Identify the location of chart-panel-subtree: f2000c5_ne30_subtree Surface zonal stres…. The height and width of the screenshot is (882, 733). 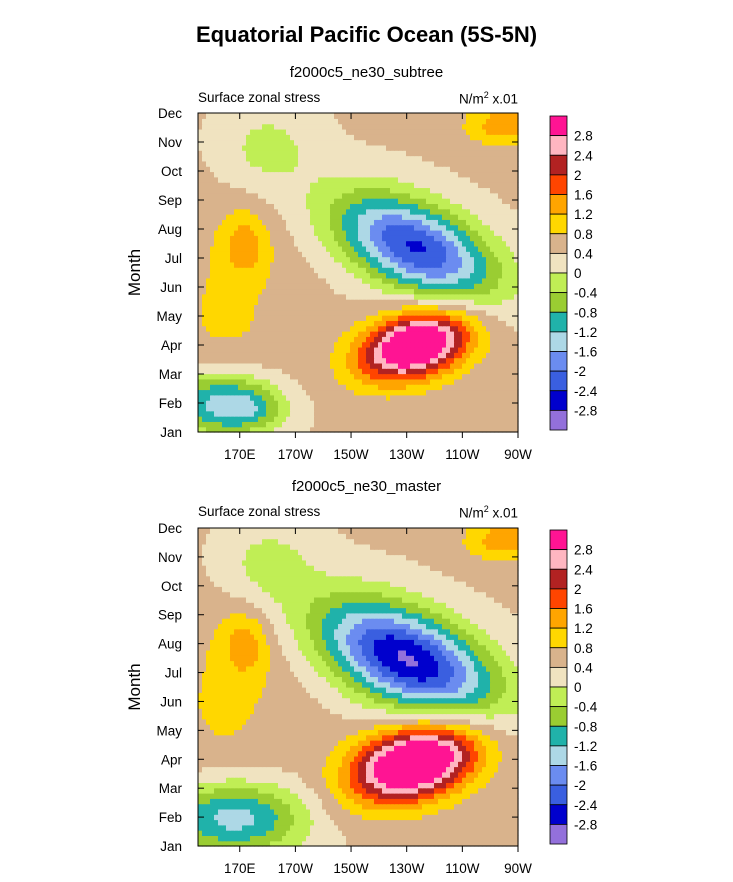
(358, 85).